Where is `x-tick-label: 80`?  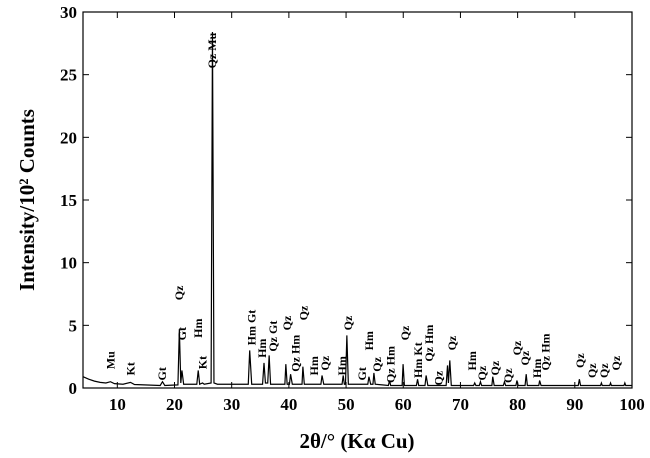 x-tick-label: 80 is located at coordinates (517, 404).